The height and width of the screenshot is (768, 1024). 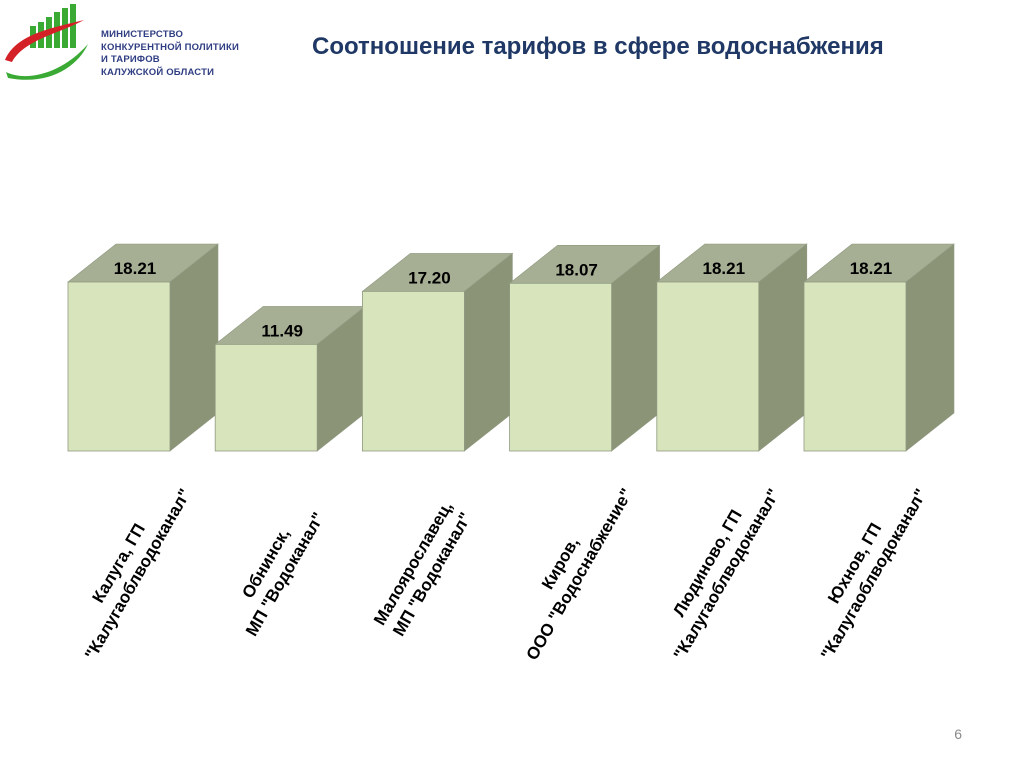 What do you see at coordinates (429, 277) in the screenshot?
I see `bar-value-label: 17.20` at bounding box center [429, 277].